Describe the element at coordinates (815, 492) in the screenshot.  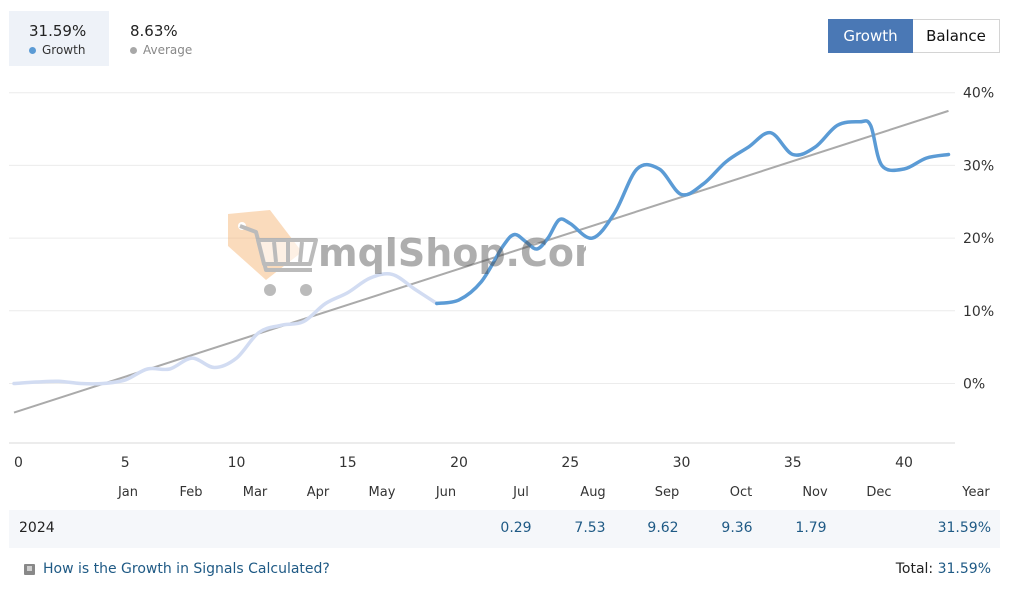
I see `month-label: Nov` at that location.